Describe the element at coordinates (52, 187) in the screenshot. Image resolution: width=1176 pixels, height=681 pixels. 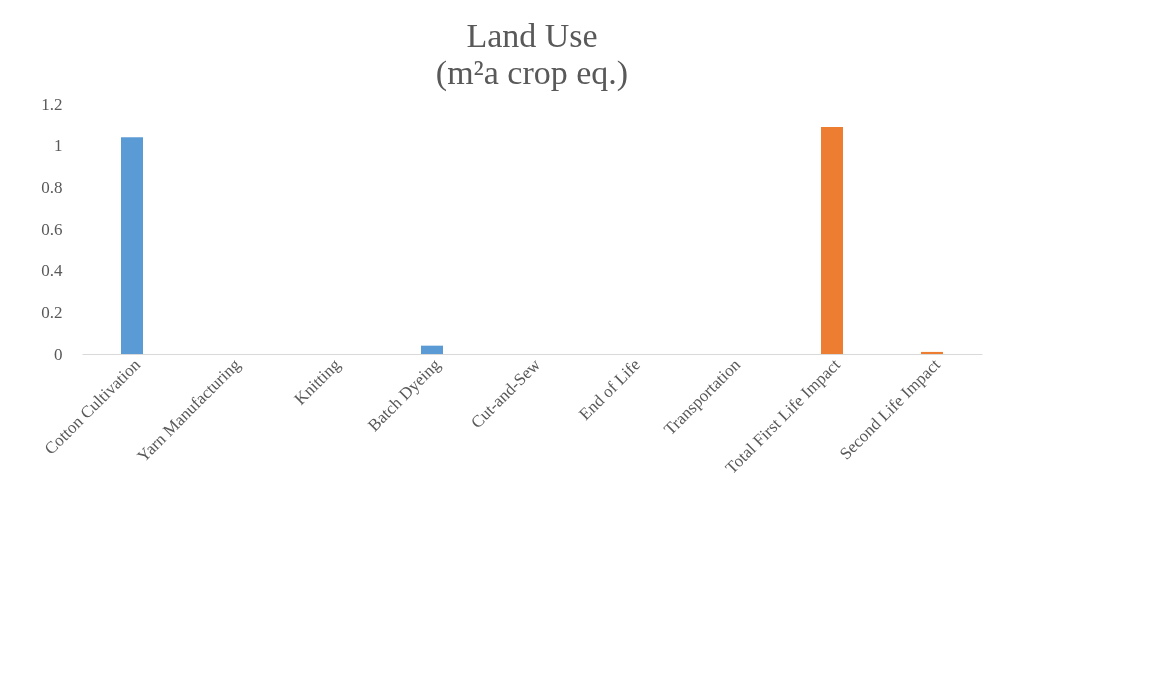
I see `y-tick-label: 0.8` at that location.